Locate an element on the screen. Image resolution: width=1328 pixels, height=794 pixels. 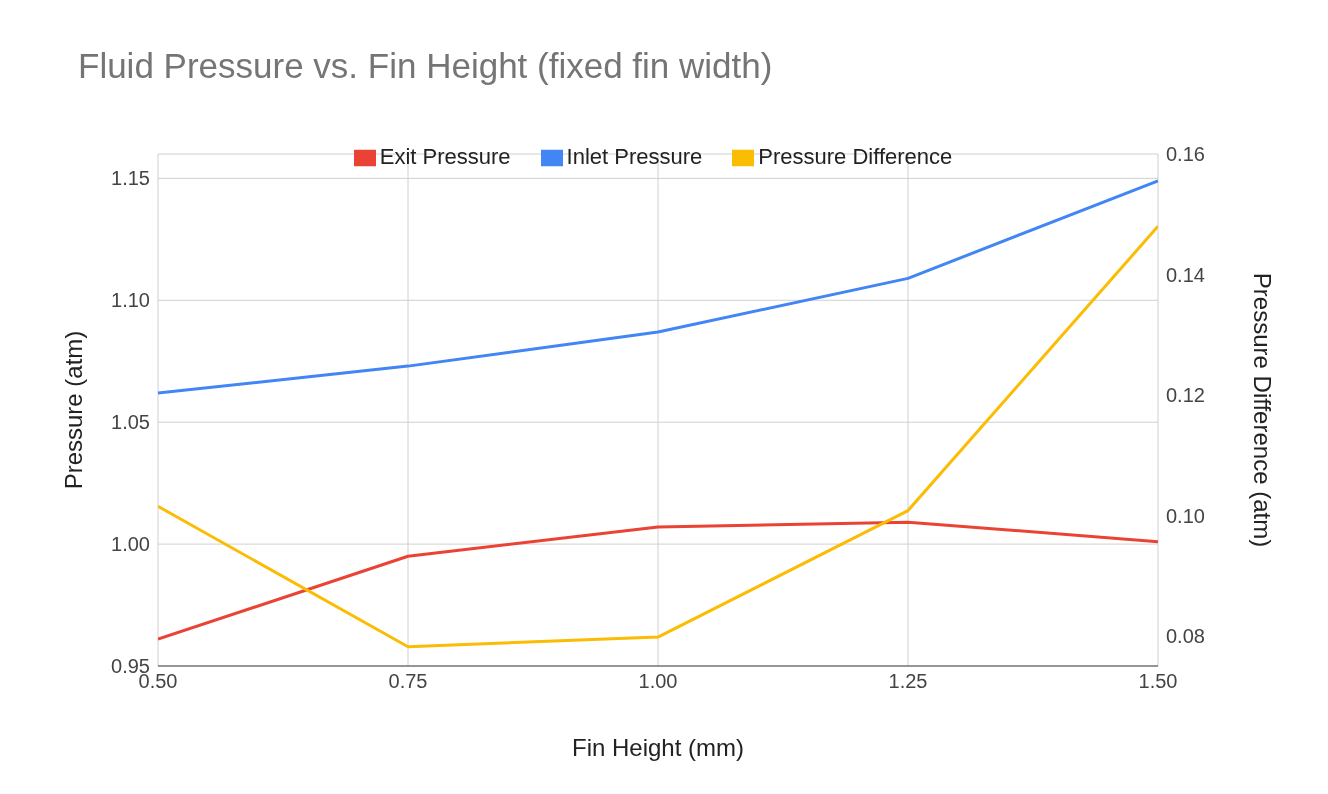
y-tick-label: 1.00 is located at coordinates (130, 544).